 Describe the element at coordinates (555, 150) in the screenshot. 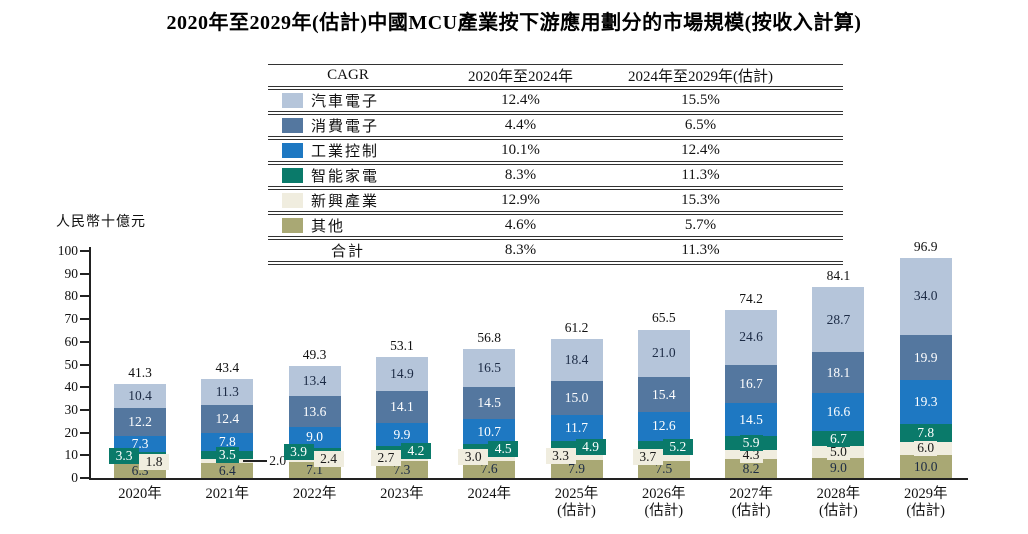

I see `legend-row-industrial-control: 工業控制 10.1% 12.4%` at that location.